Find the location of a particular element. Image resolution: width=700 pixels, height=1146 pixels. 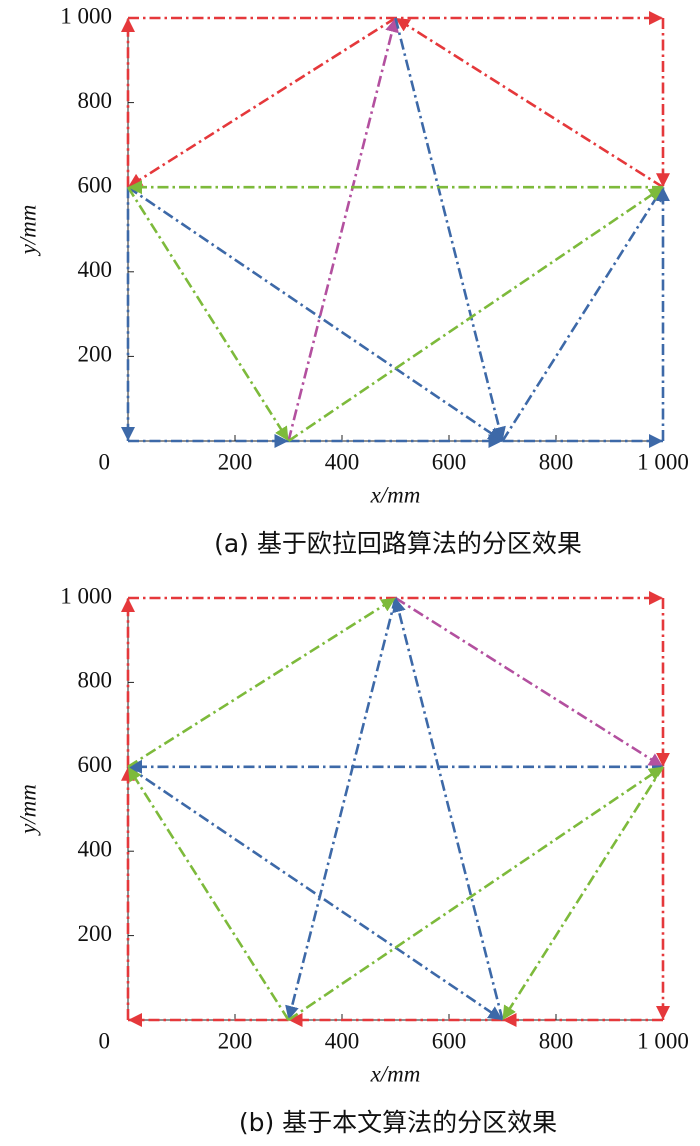

caption: (b) 基于本文算法的分区效果 is located at coordinates (398, 1122).